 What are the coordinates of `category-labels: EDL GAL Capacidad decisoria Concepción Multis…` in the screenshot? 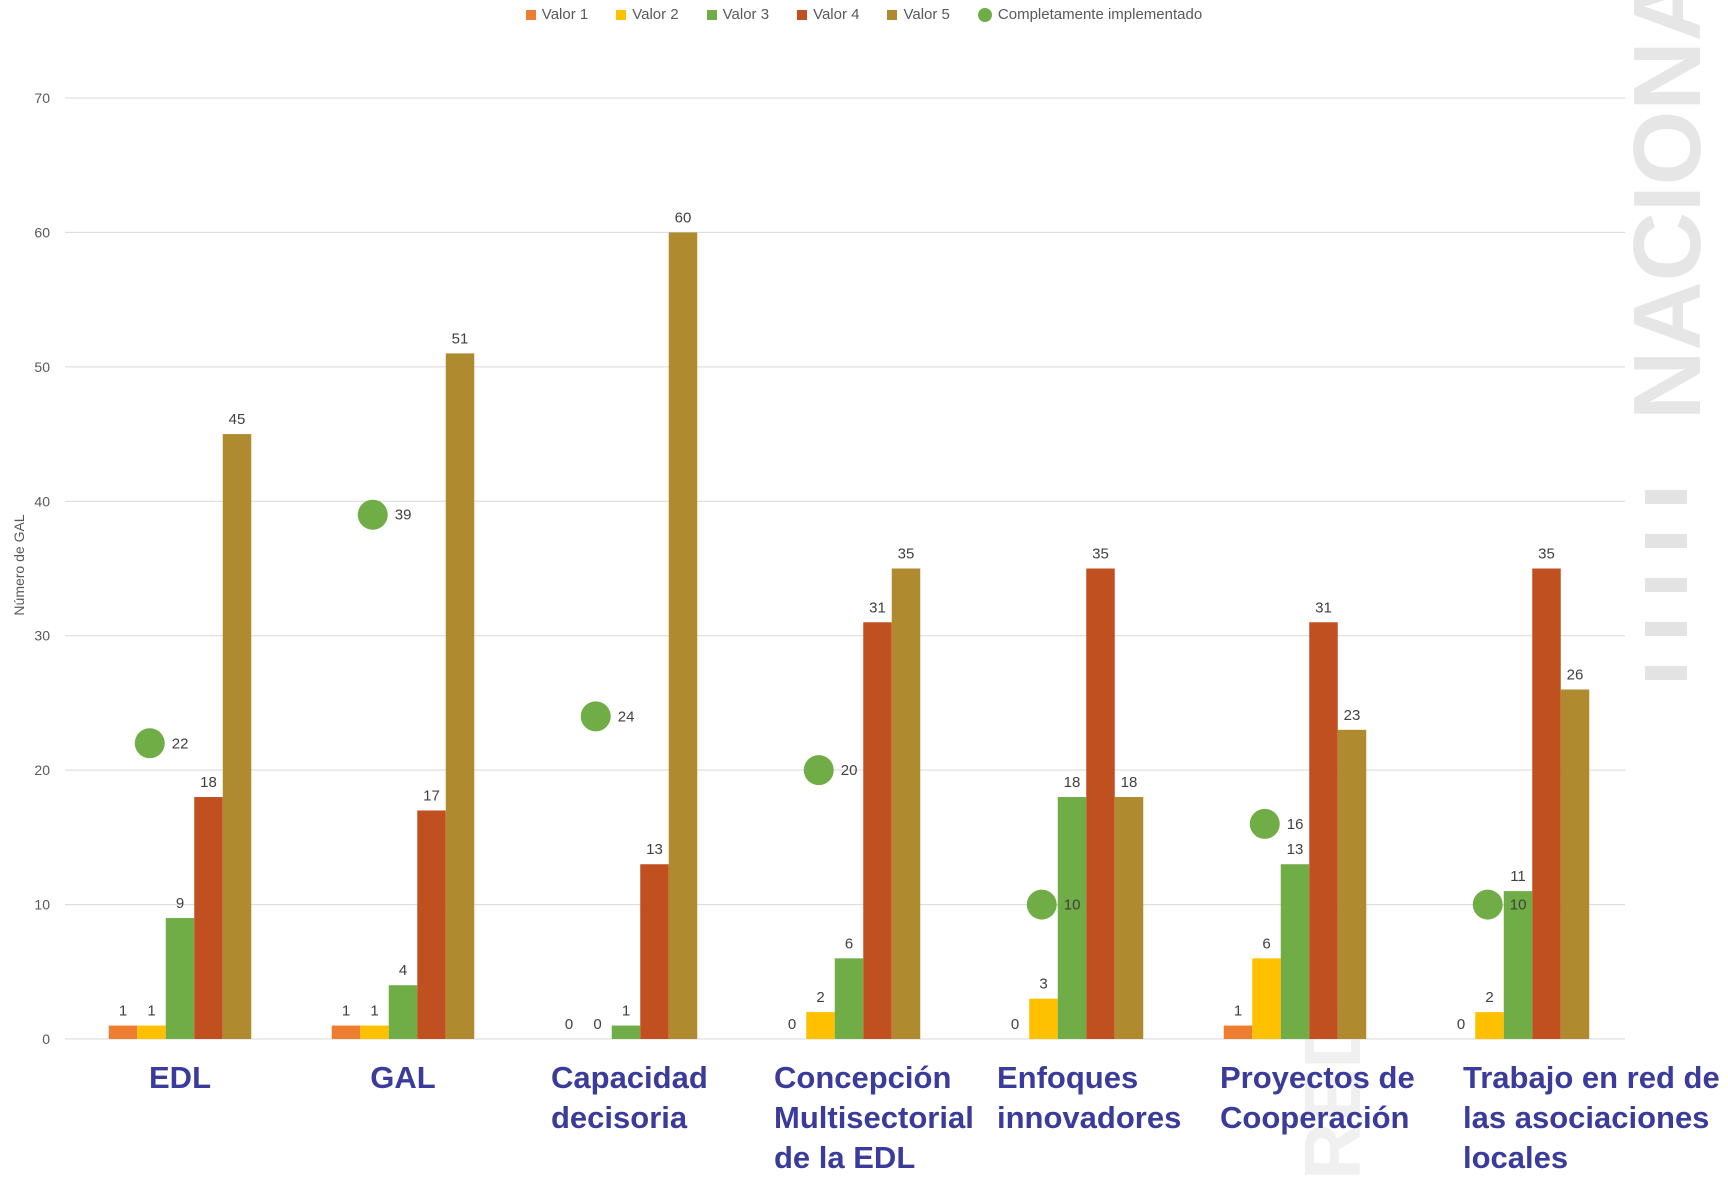 It's located at (934, 1117).